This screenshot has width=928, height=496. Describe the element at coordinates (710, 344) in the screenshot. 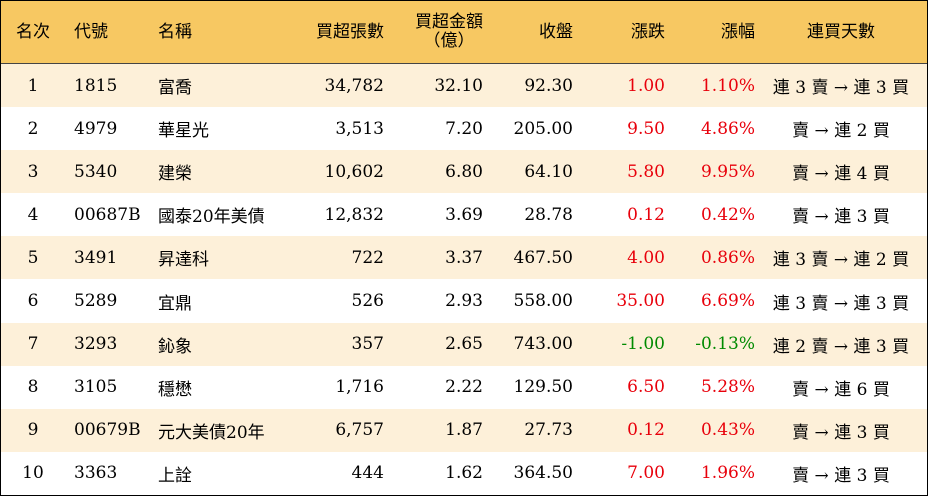

I see `change-pct-cell: -0.13%` at that location.